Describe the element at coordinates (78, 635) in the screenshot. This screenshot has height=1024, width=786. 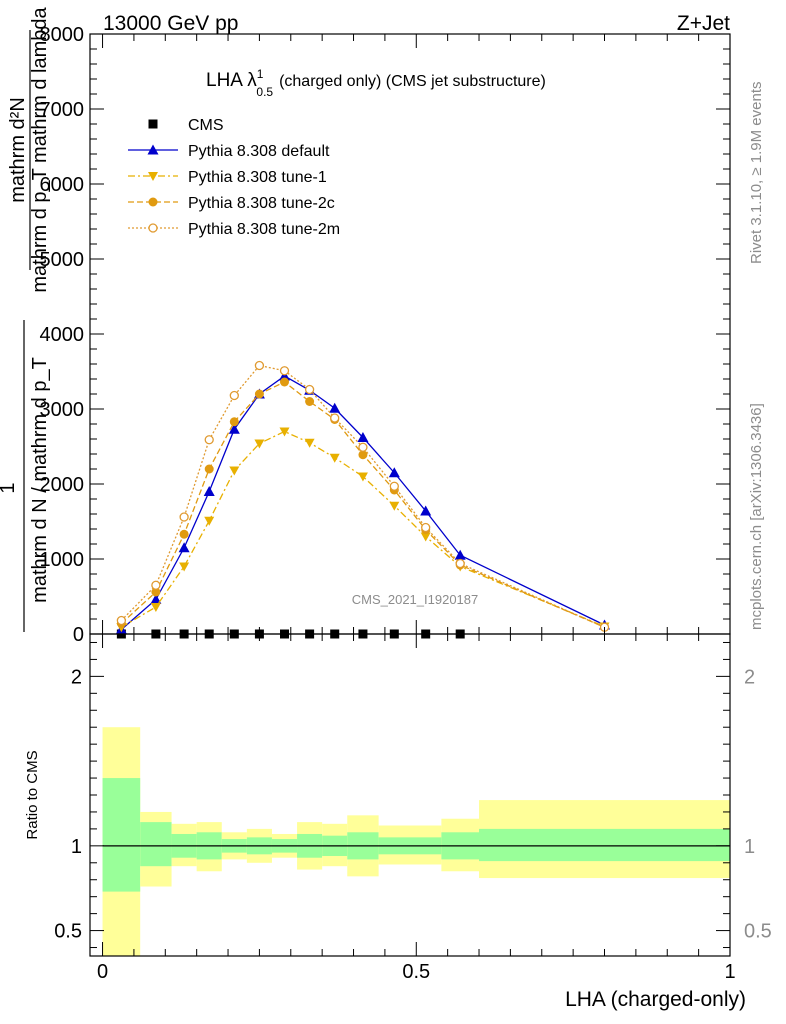
I see `y-tick-label: 0` at that location.